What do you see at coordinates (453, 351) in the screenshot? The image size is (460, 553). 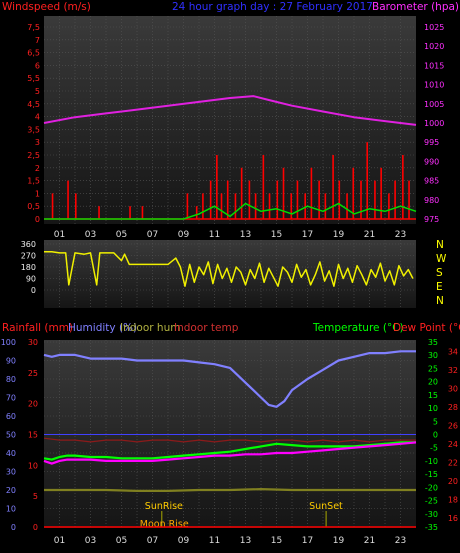 I see `indoor-temp-tick-label: 34` at bounding box center [453, 351].